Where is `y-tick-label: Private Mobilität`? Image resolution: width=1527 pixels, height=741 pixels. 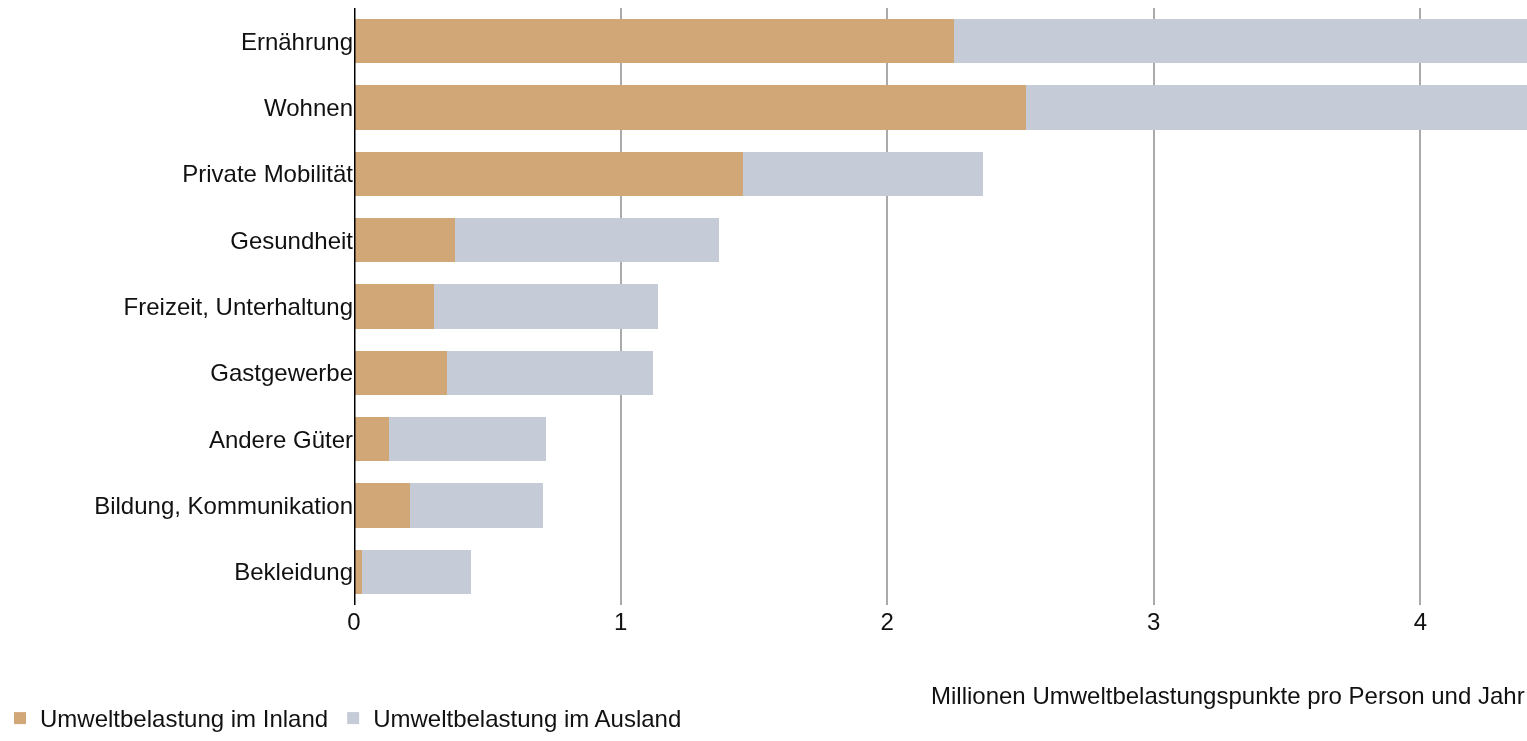 y-tick-label: Private Mobilität is located at coordinates (268, 174).